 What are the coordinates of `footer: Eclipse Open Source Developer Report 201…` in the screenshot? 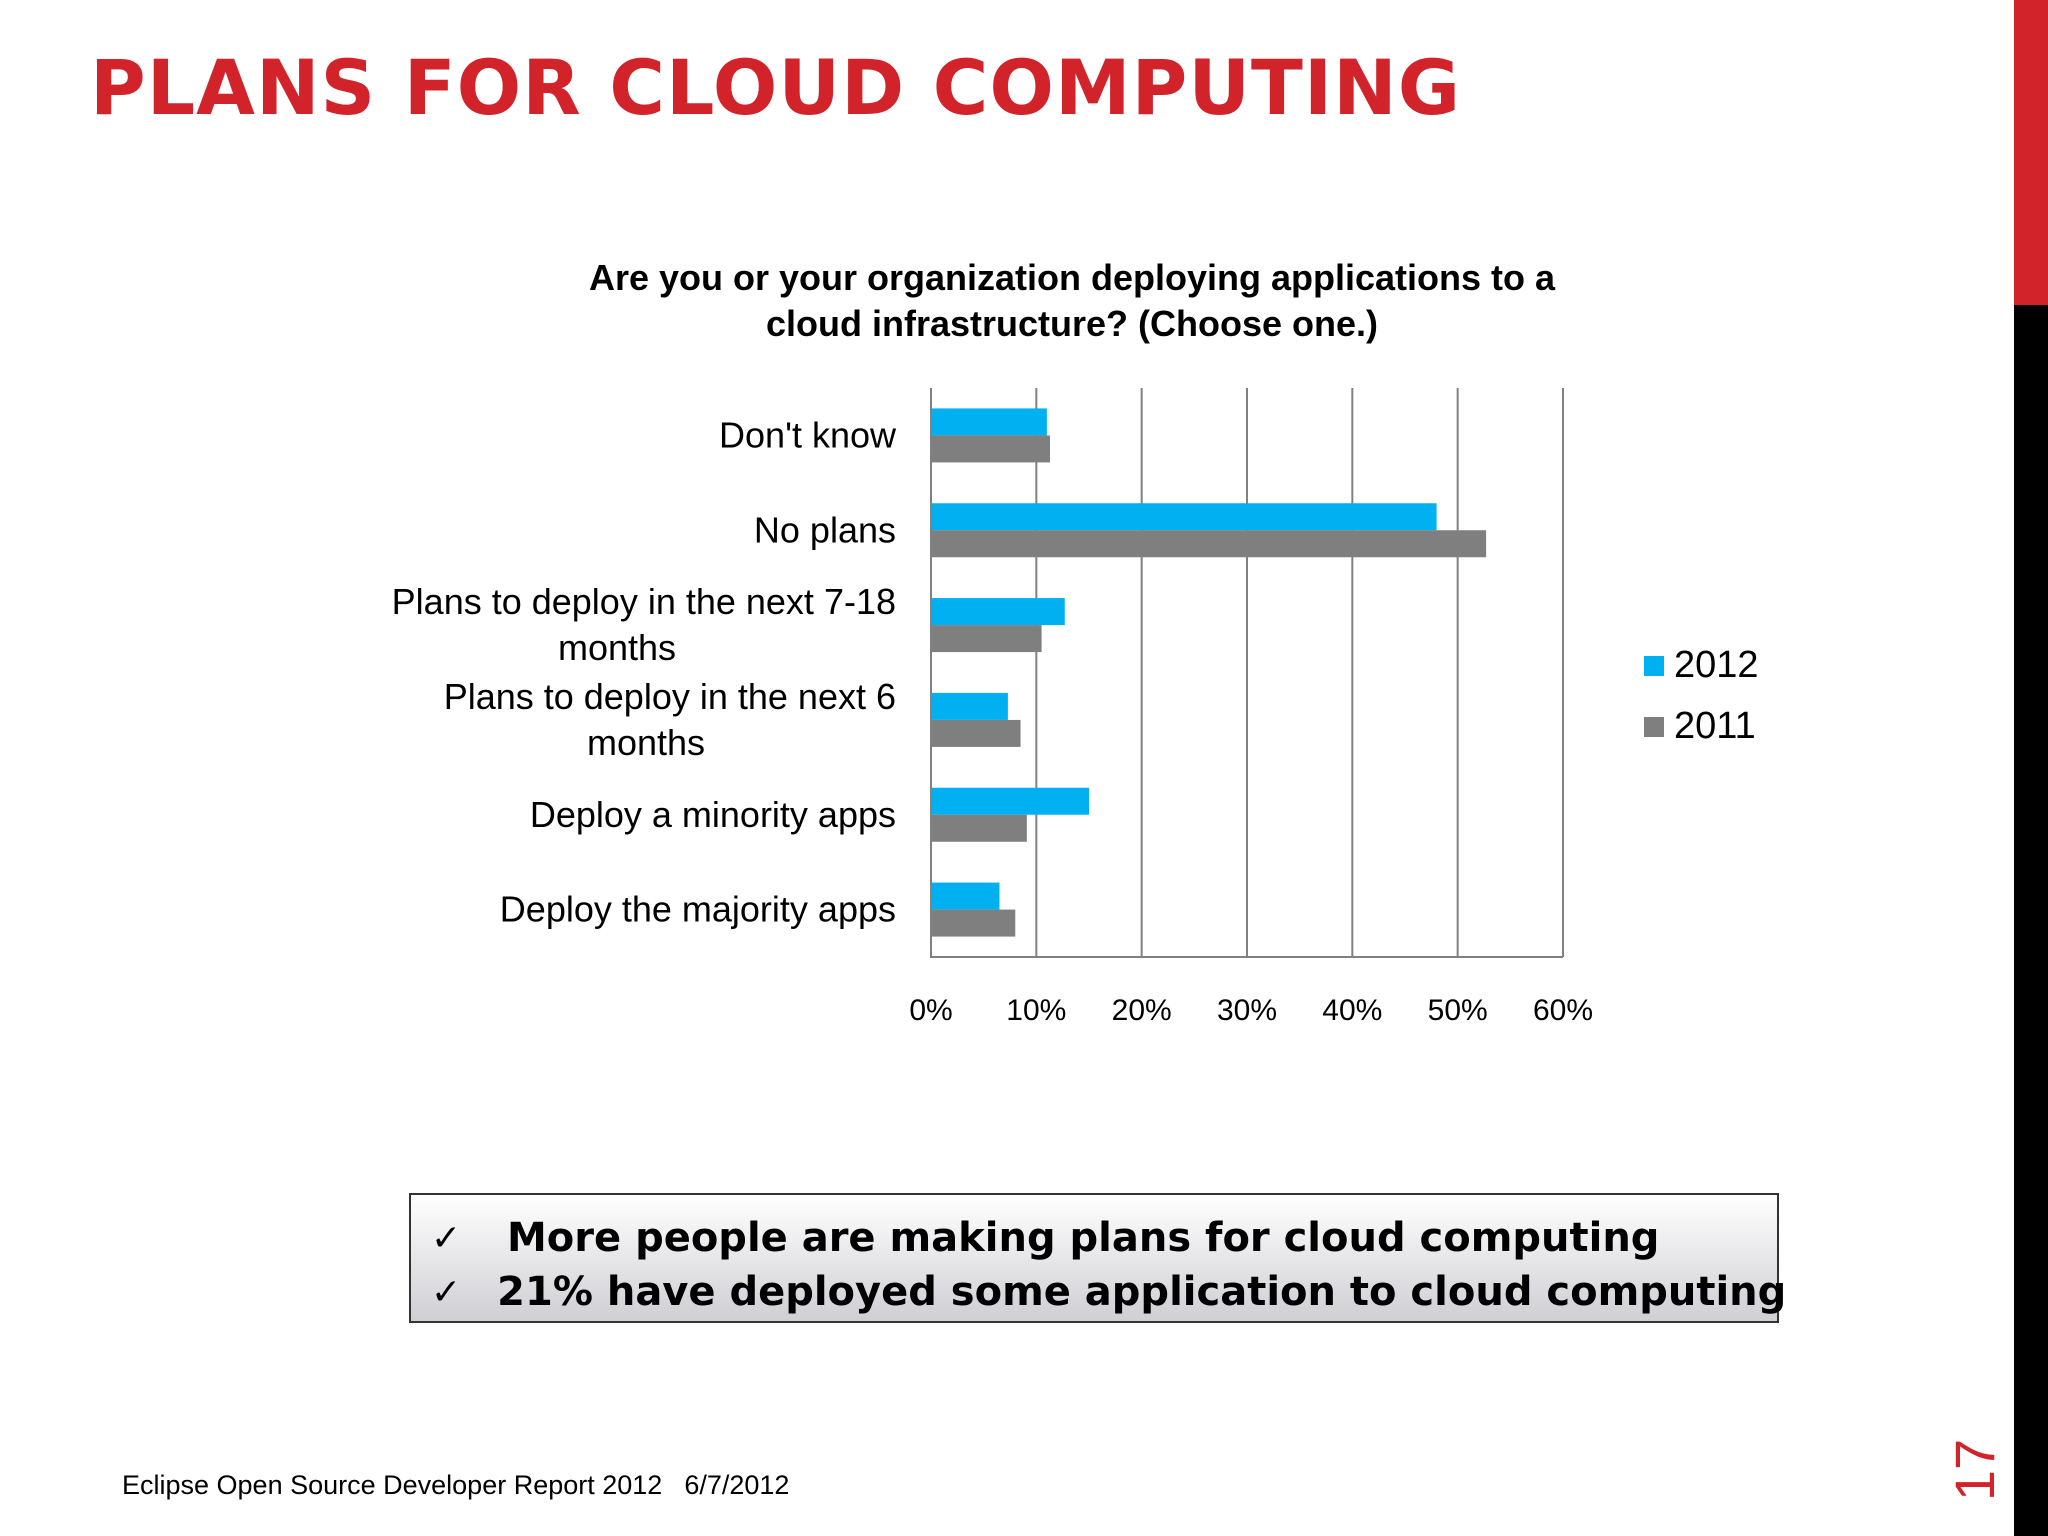 It's located at (455, 1485).